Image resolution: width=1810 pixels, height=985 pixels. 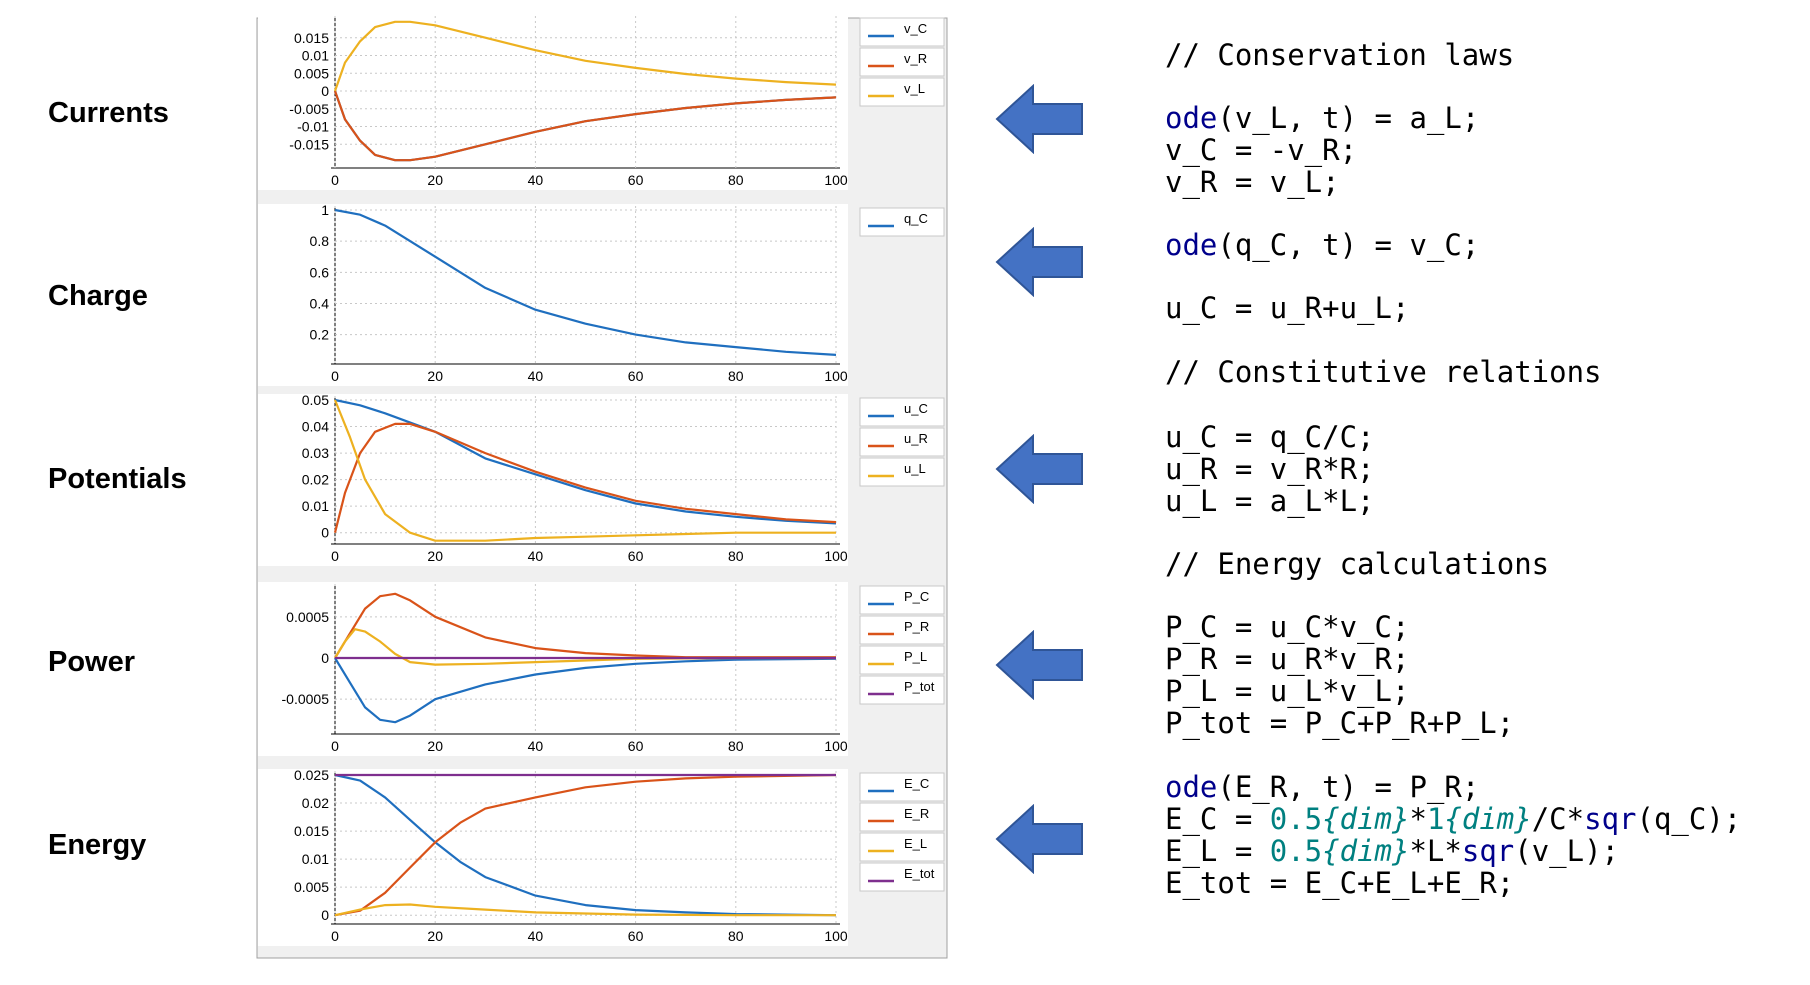 I want to click on y-tick-label: 0.02, so click(x=315, y=803).